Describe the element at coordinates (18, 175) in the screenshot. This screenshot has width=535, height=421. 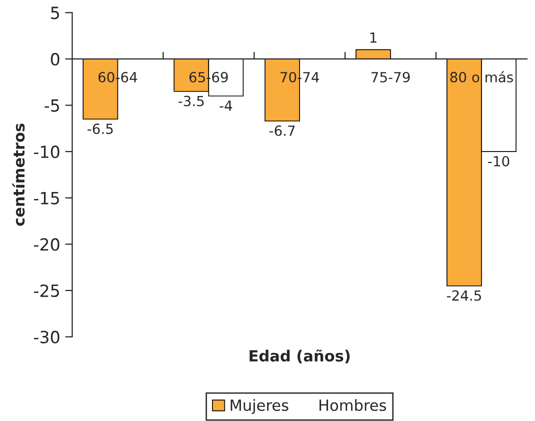
I see `y-axis-title: centímetros` at that location.